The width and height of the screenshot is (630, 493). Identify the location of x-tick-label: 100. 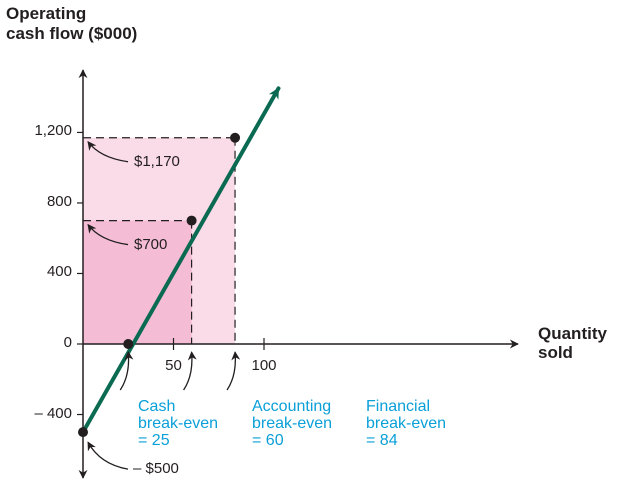
(264, 365).